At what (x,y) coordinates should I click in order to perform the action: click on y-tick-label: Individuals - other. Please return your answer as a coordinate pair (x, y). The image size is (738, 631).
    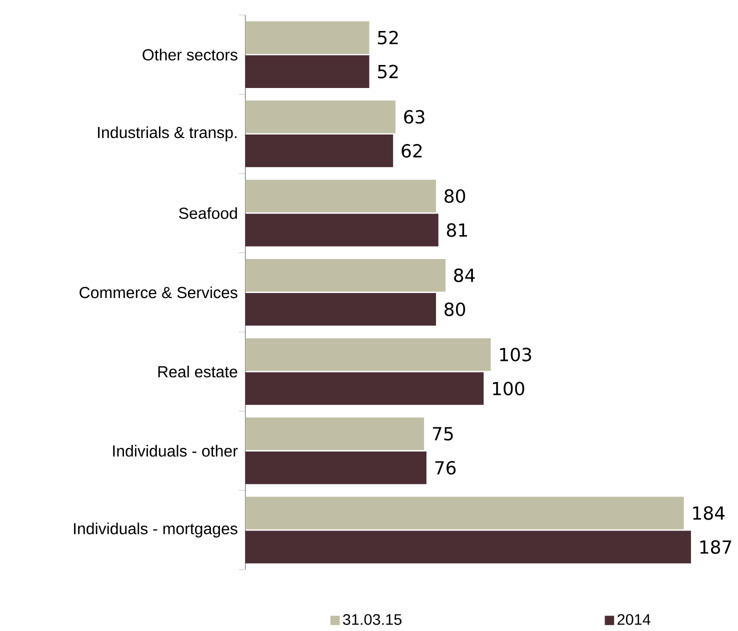
    Looking at the image, I should click on (175, 450).